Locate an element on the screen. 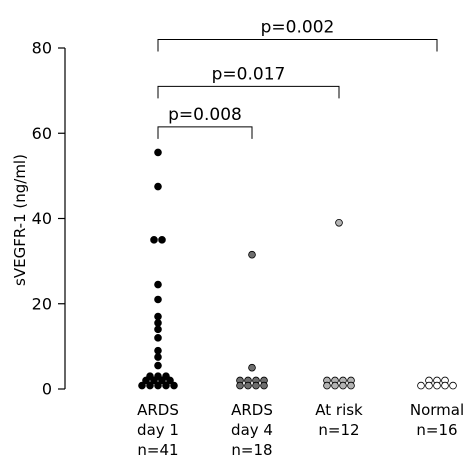  y-tick-label: 60 is located at coordinates (42, 133).